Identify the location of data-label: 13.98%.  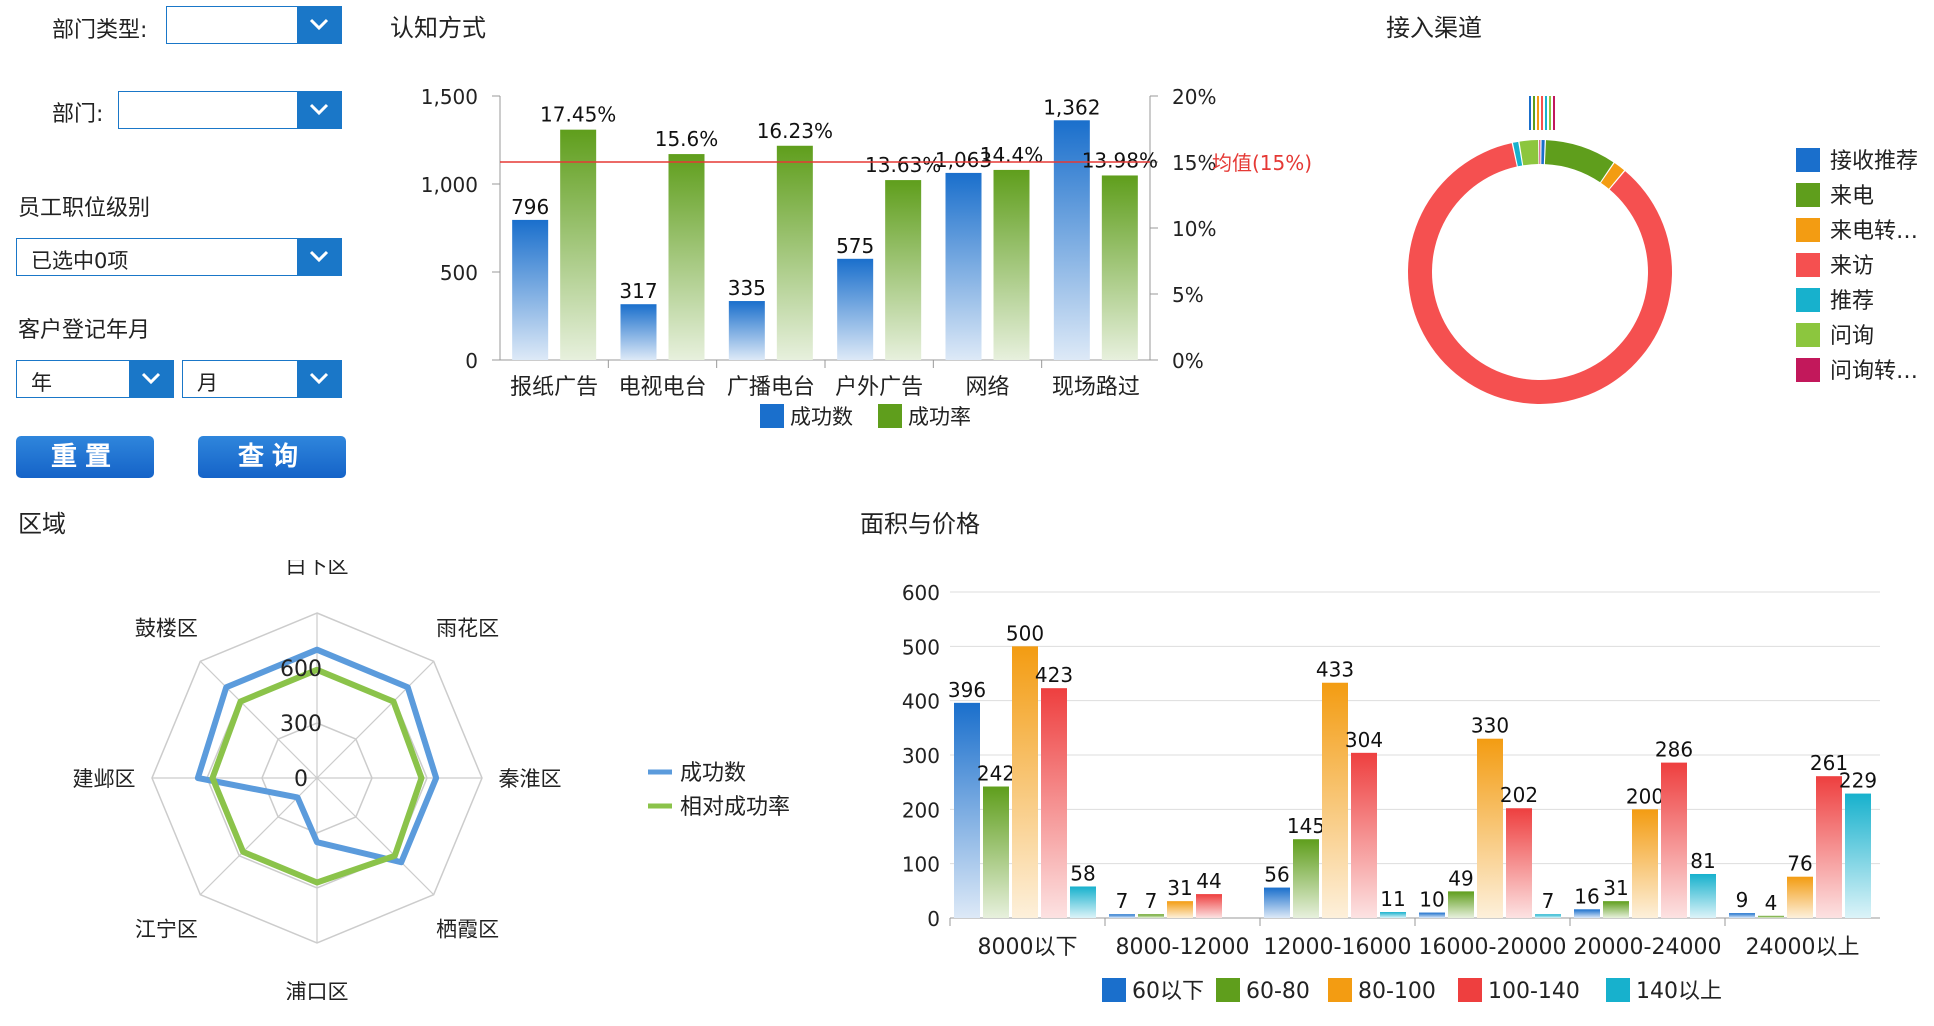
(1120, 160).